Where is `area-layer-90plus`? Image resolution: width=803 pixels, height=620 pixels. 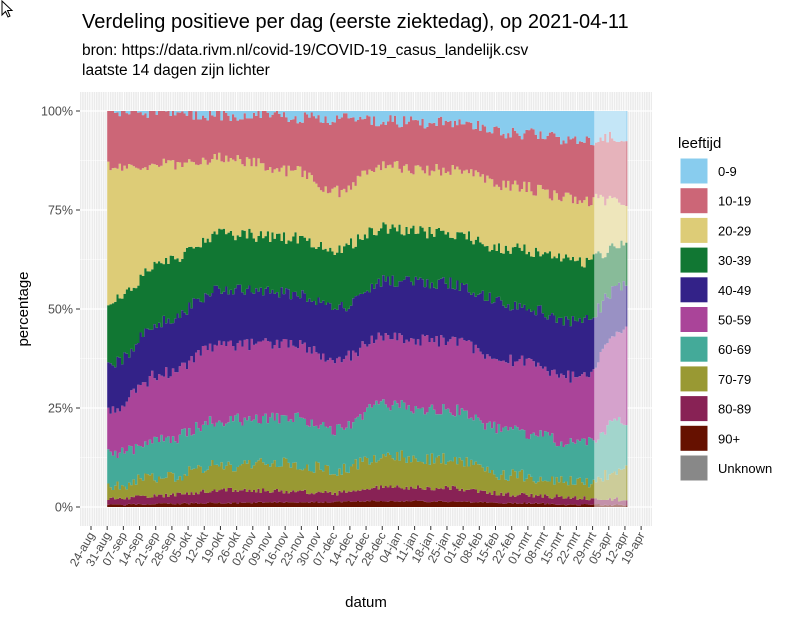 area-layer-90plus is located at coordinates (367, 503).